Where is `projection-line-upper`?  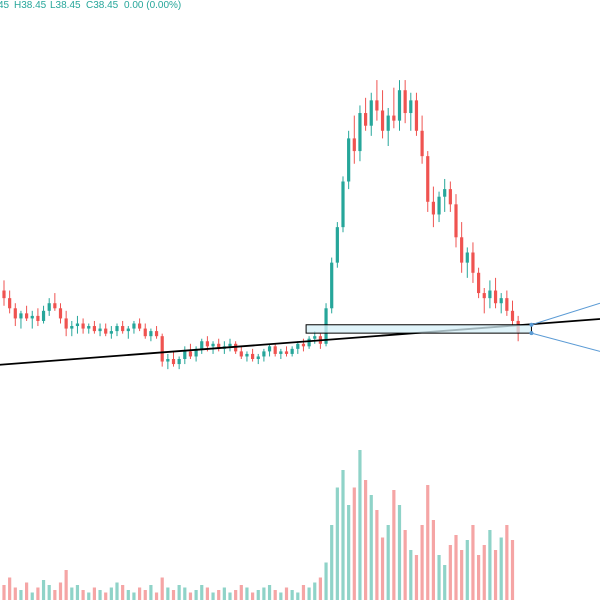 projection-line-upper is located at coordinates (565, 314).